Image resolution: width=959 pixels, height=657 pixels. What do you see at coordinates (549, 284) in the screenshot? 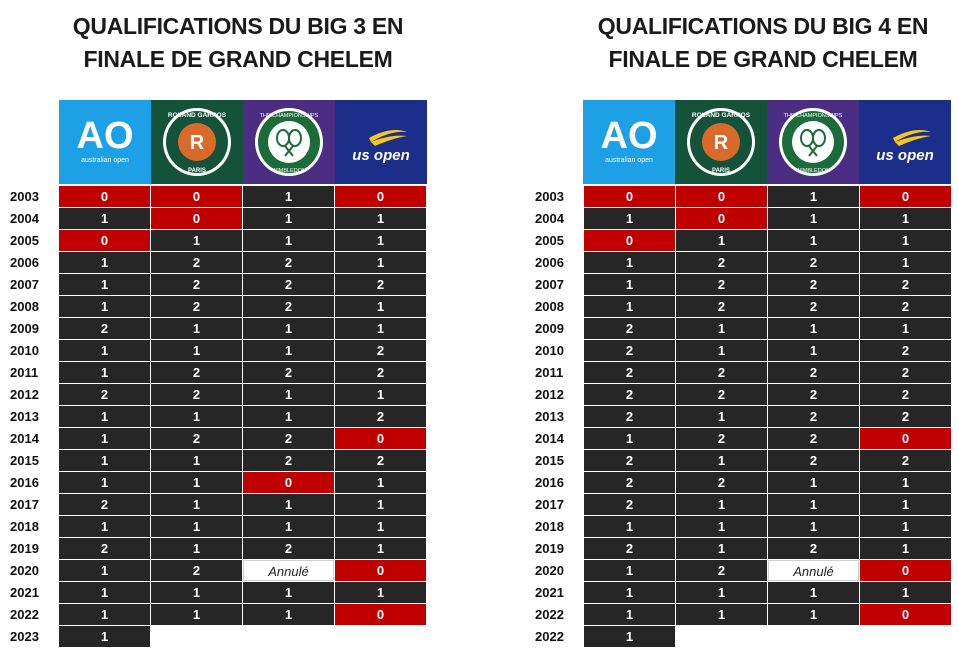
I see `year-label: 2007` at bounding box center [549, 284].